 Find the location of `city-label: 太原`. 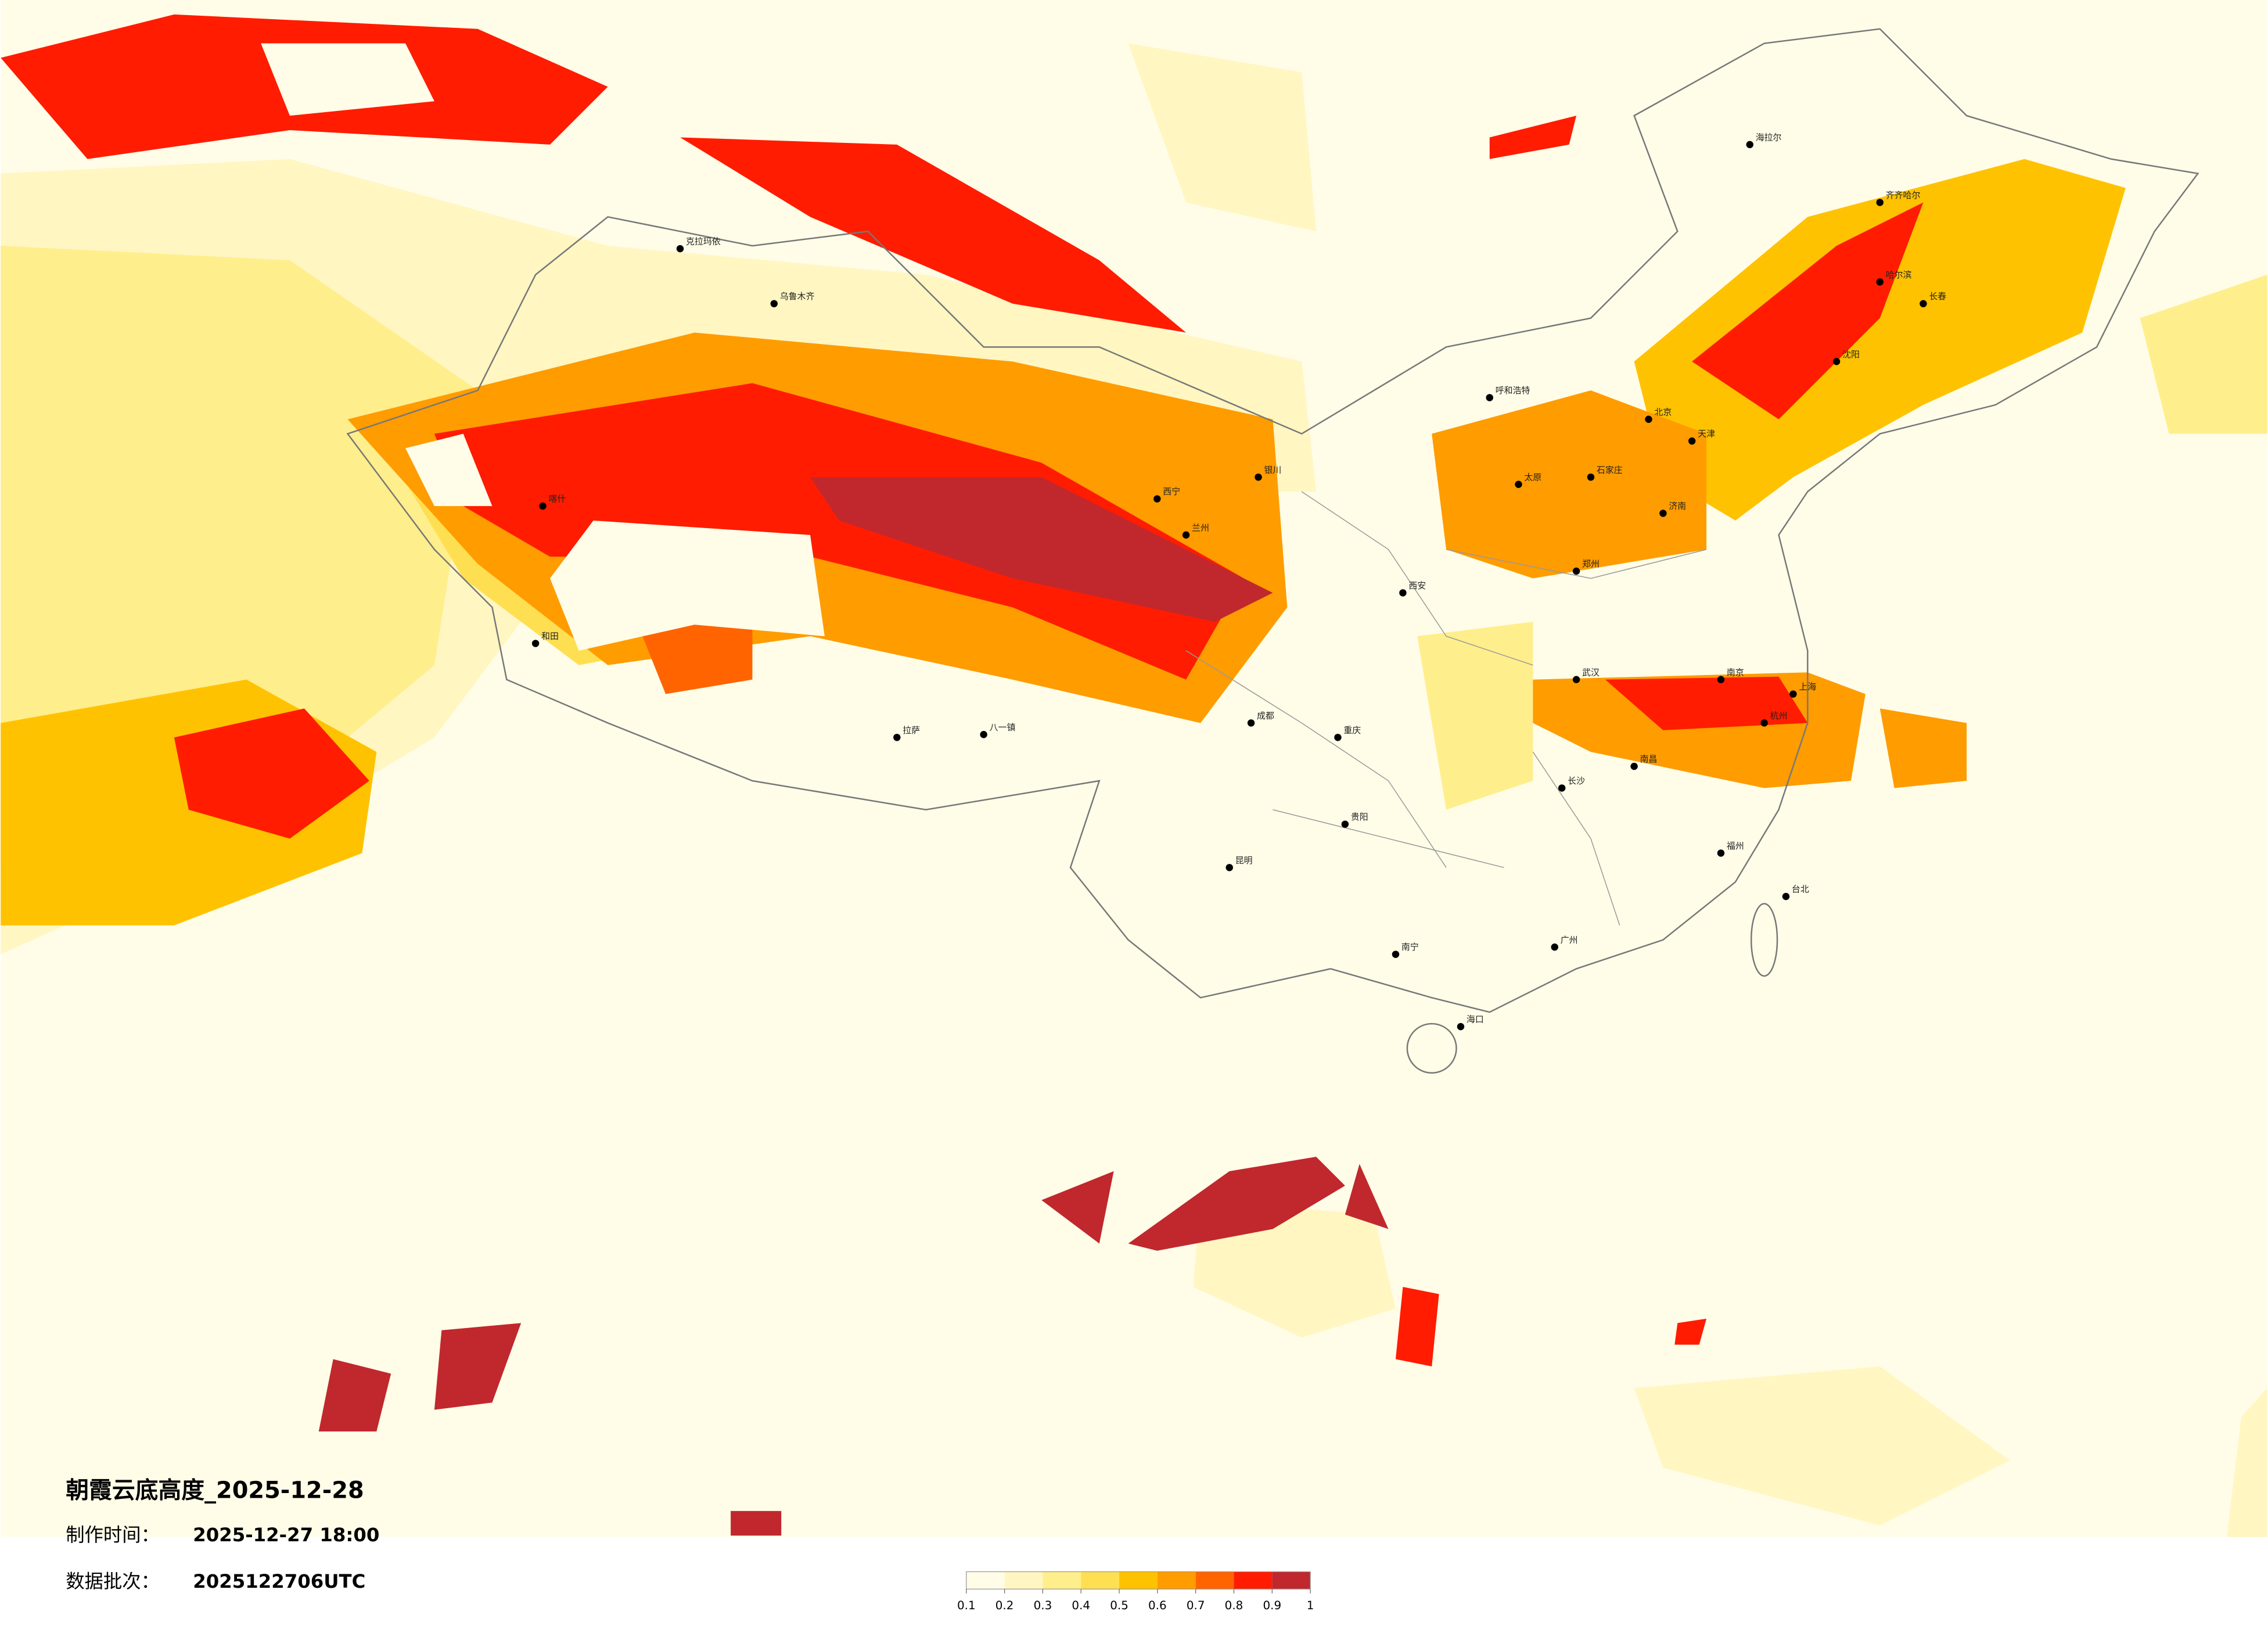

city-label: 太原 is located at coordinates (1533, 477).